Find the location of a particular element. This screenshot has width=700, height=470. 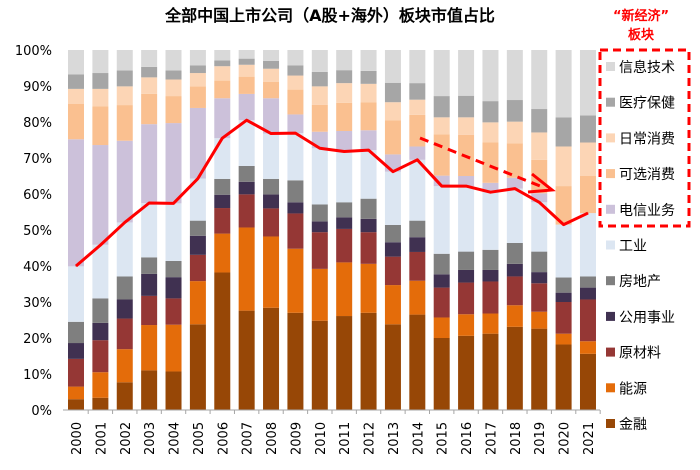

x-tick-label: 2013 is located at coordinates (394, 438).